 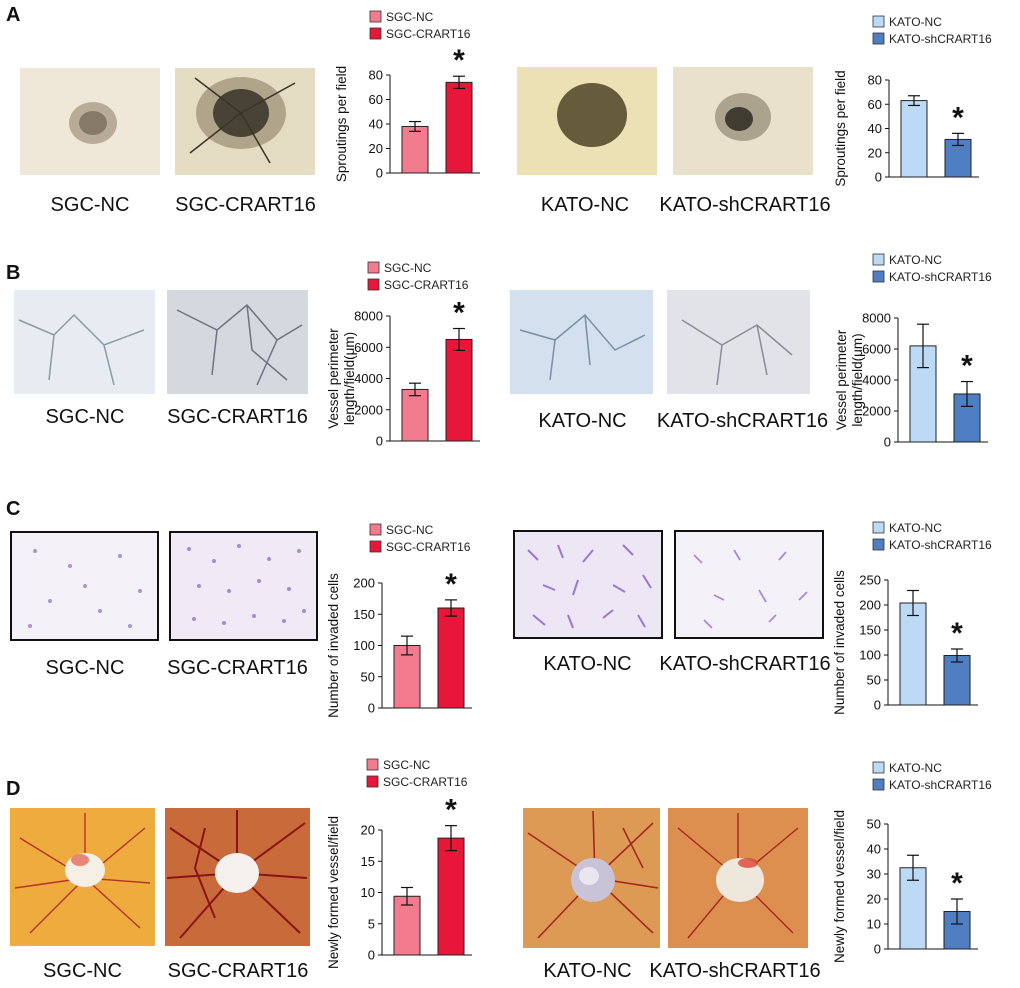 I want to click on y-tick-label: 250, so click(x=870, y=580).